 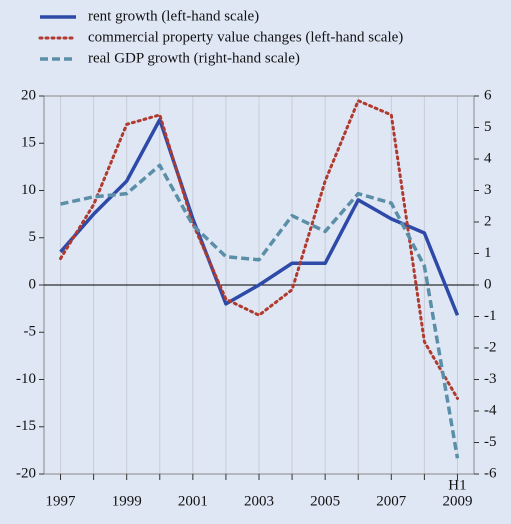 What do you see at coordinates (173, 16) in the screenshot?
I see `legend-label: rent growth (left-hand scale)` at bounding box center [173, 16].